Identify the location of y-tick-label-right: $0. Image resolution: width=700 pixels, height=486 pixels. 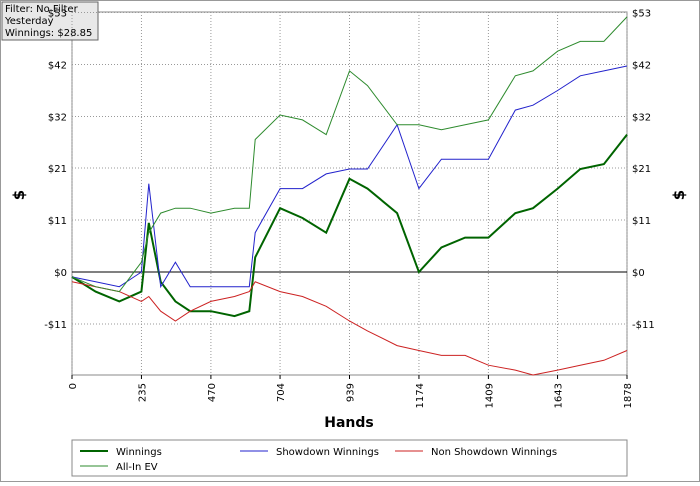
(638, 273).